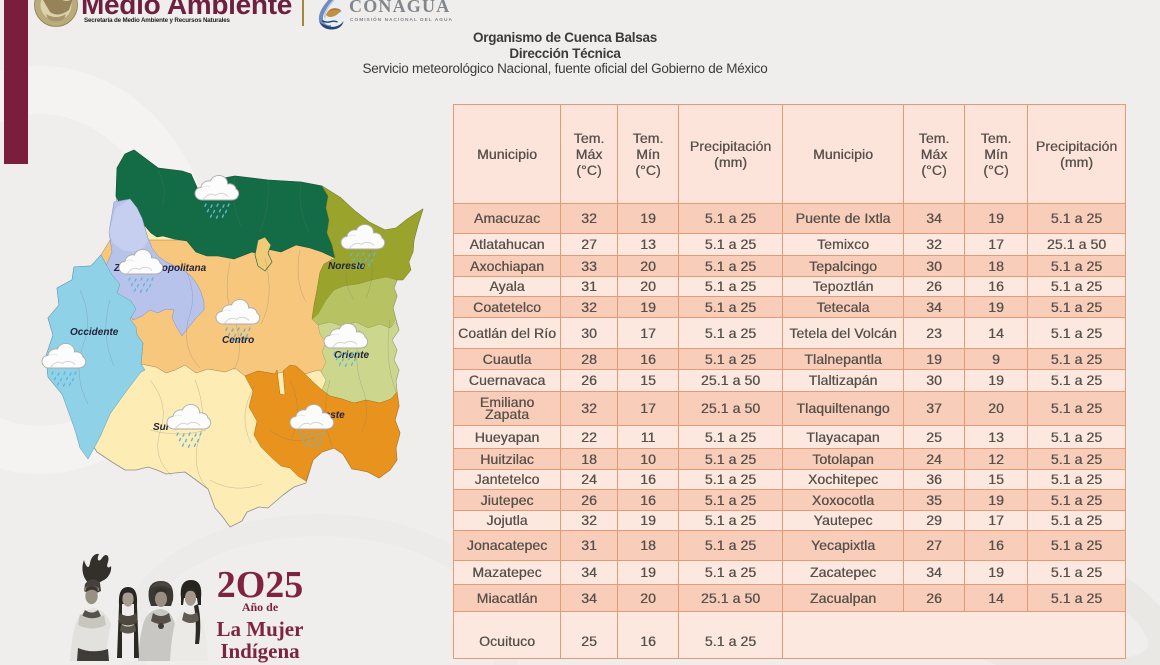 The height and width of the screenshot is (665, 1160). I want to click on svg-text: Occidente, so click(94, 332).